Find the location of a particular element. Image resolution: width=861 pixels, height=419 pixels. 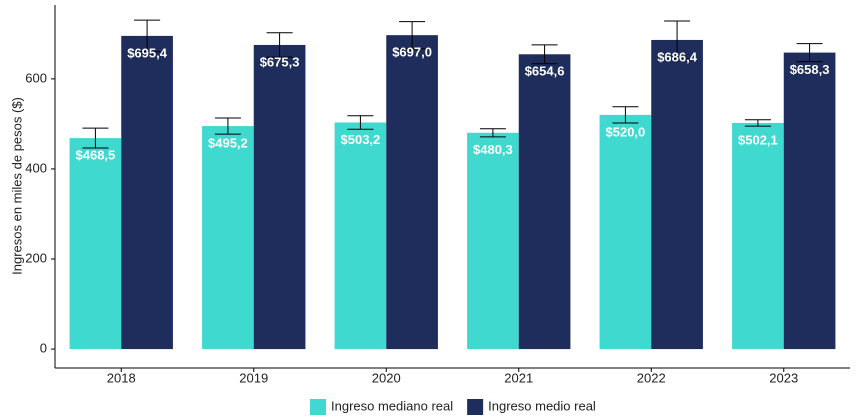

value-label: $495,2 is located at coordinates (228, 142).